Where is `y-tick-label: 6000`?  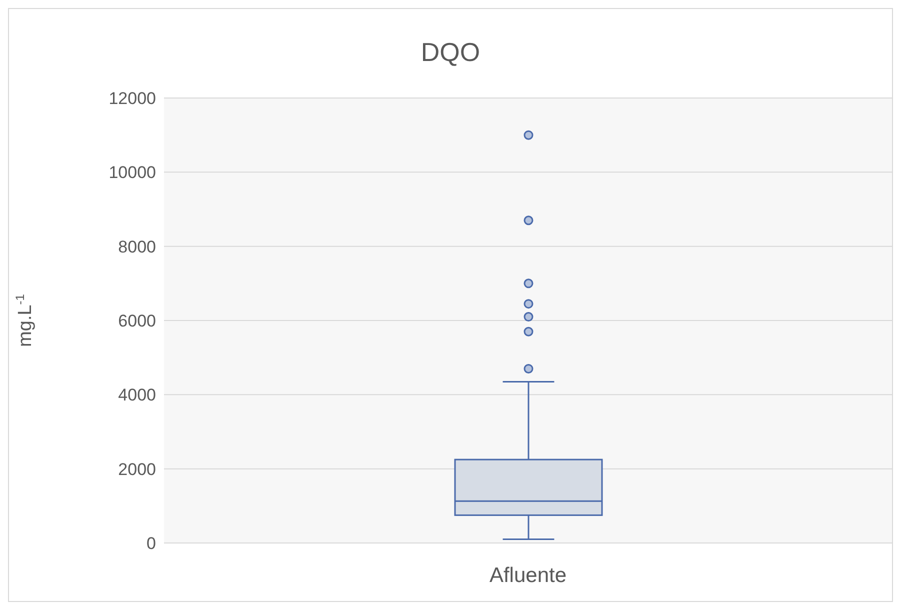 y-tick-label: 6000 is located at coordinates (137, 321).